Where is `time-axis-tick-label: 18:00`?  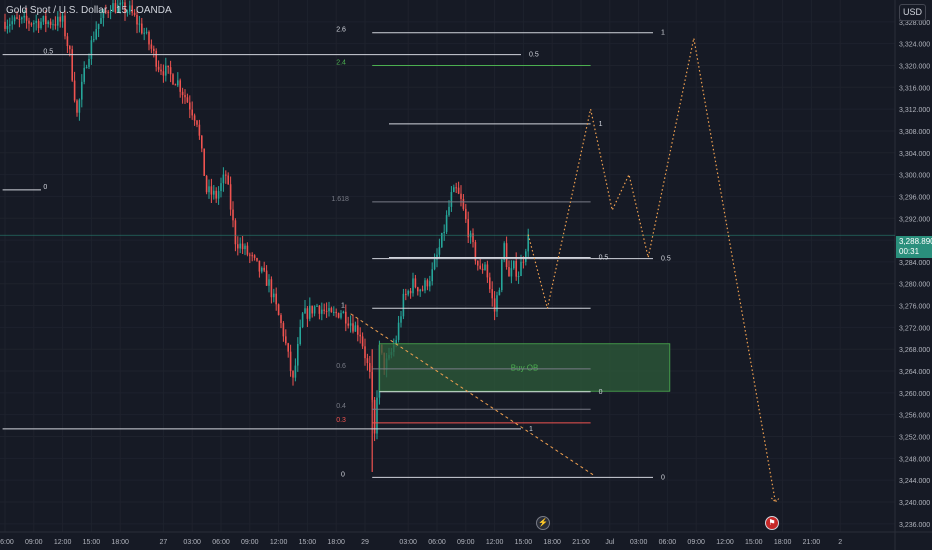 time-axis-tick-label: 18:00 is located at coordinates (336, 542).